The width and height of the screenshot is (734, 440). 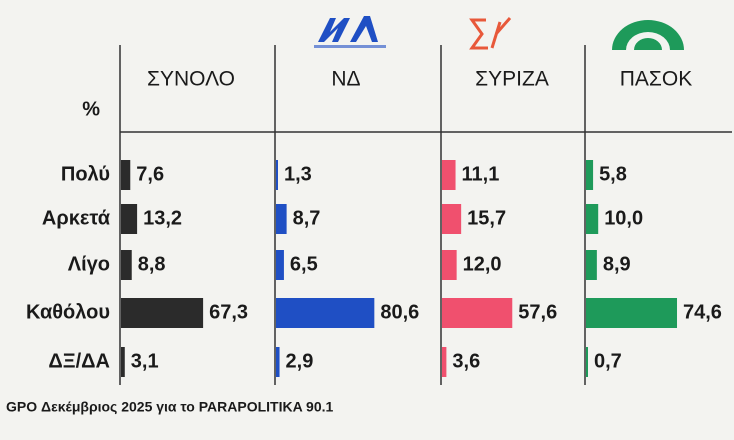 I want to click on unit-label: %, so click(x=91, y=109).